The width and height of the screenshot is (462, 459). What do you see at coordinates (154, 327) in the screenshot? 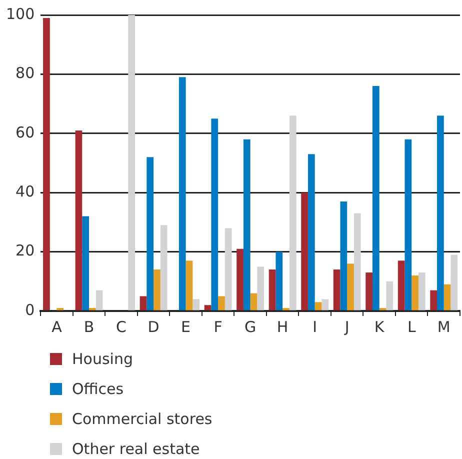
I see `x-tick-label: D` at bounding box center [154, 327].